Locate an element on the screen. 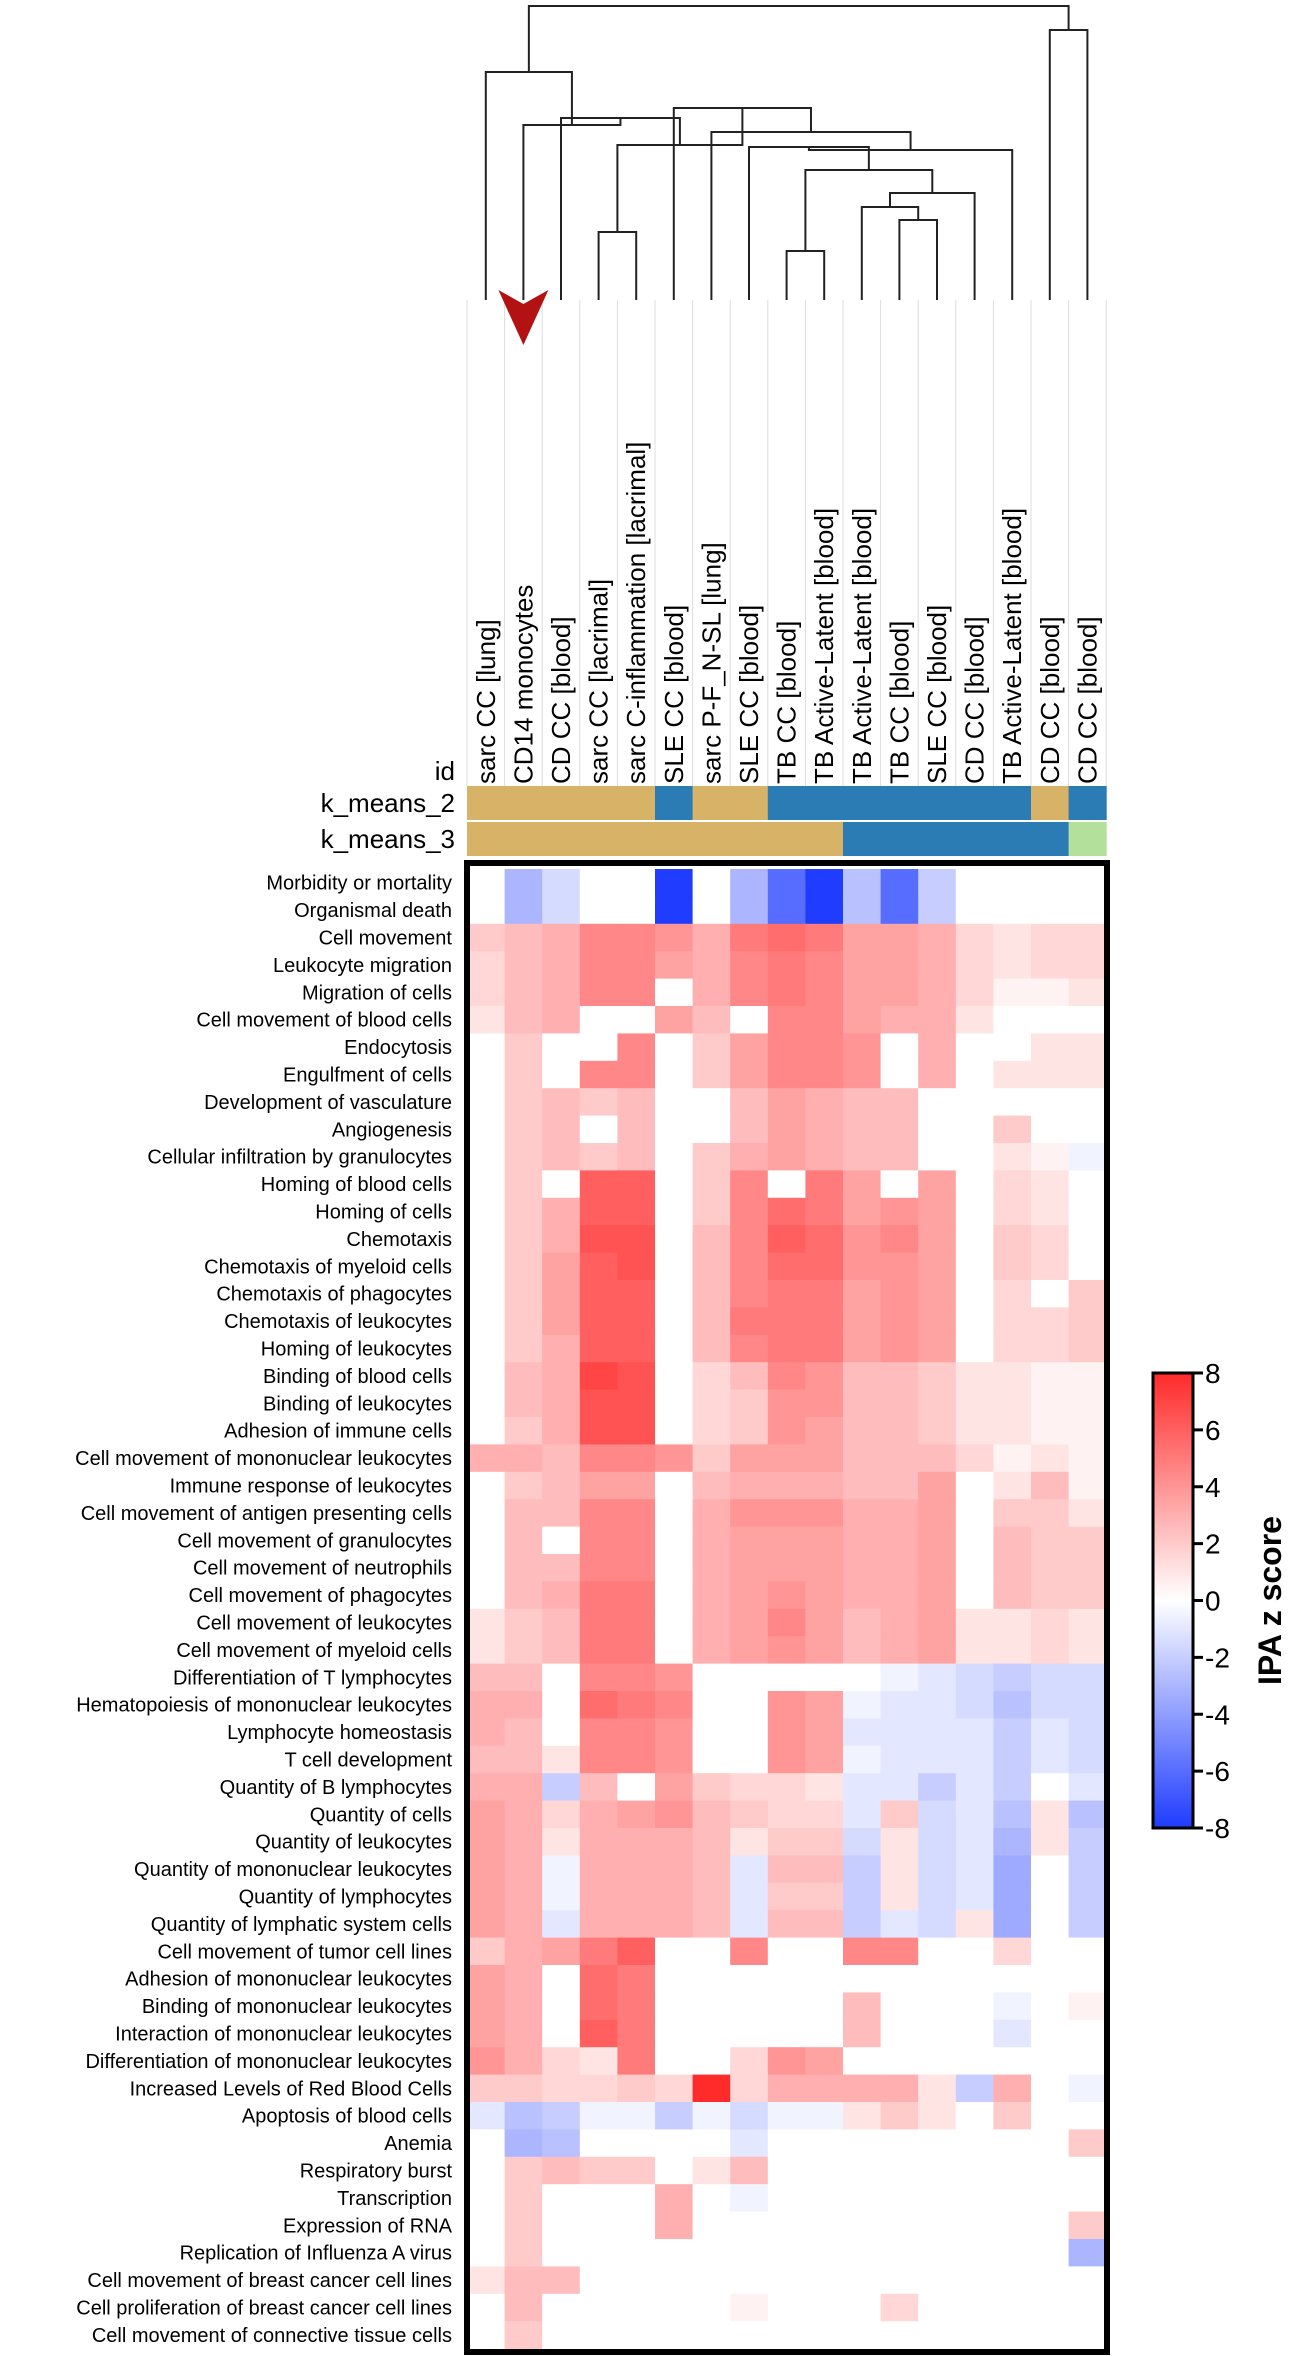 The width and height of the screenshot is (1299, 2356). colorbar-title: IPA z score is located at coordinates (1270, 1600).